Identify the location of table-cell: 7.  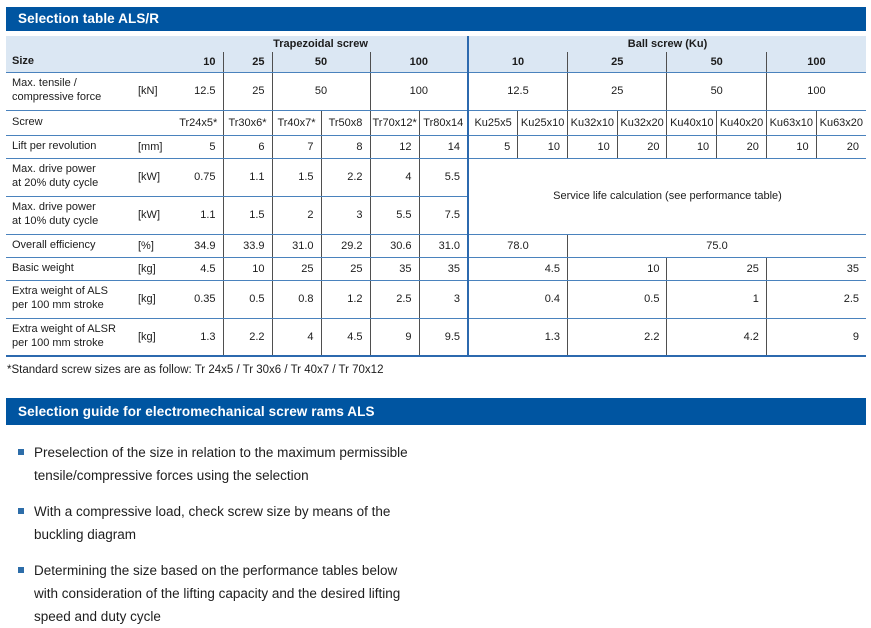
(297, 147).